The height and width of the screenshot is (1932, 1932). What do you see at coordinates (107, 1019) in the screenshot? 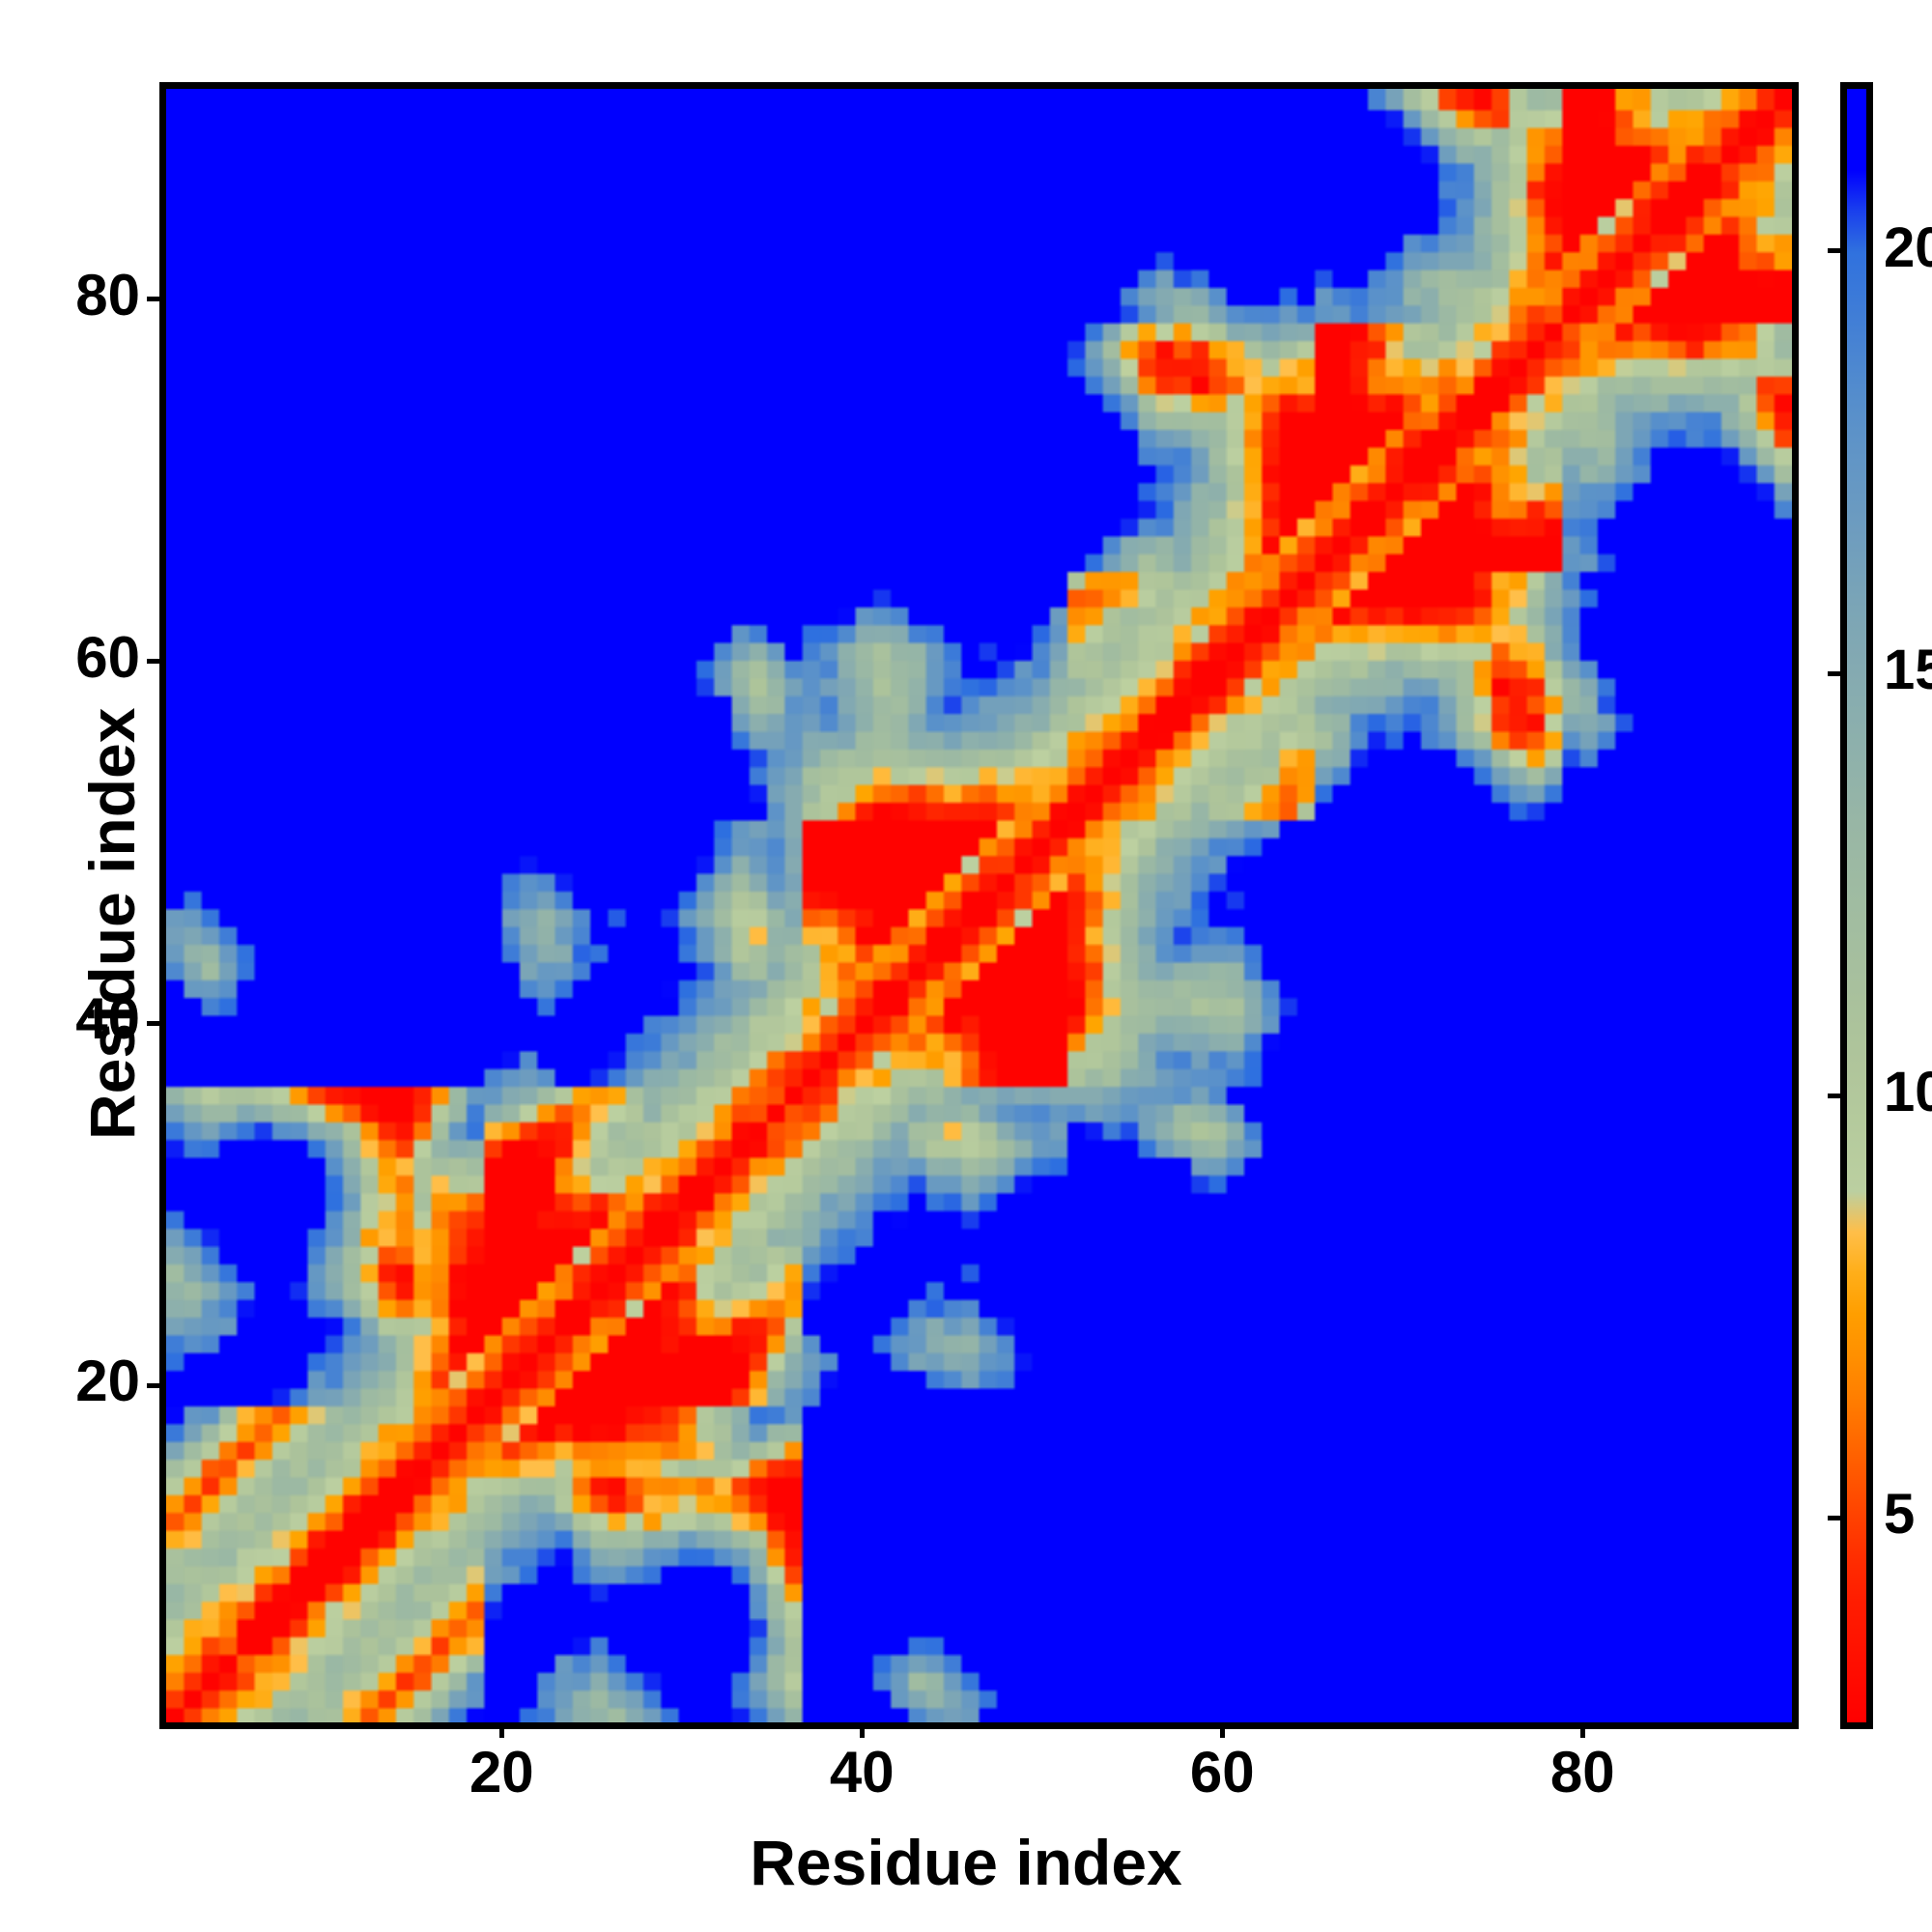
I see `y-tick-label-40: 40` at bounding box center [107, 1019].